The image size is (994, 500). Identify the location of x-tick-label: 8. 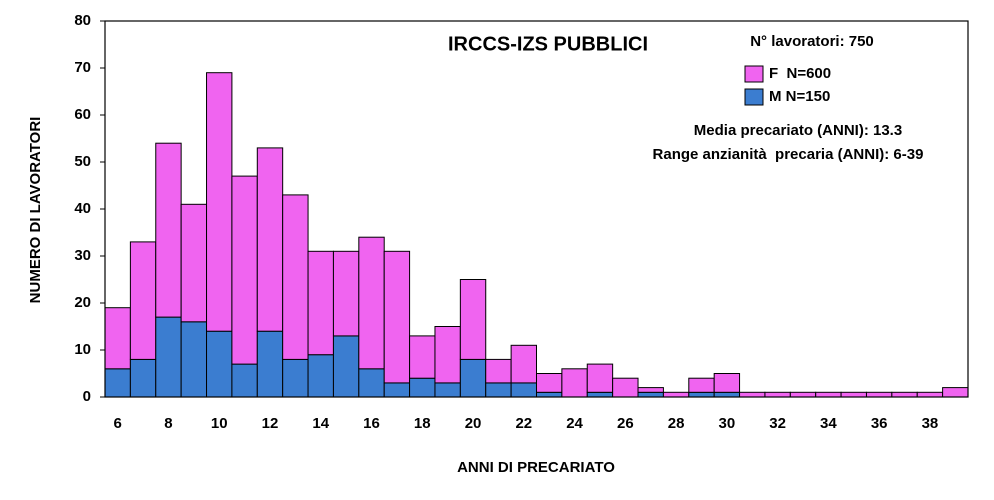
(168, 423).